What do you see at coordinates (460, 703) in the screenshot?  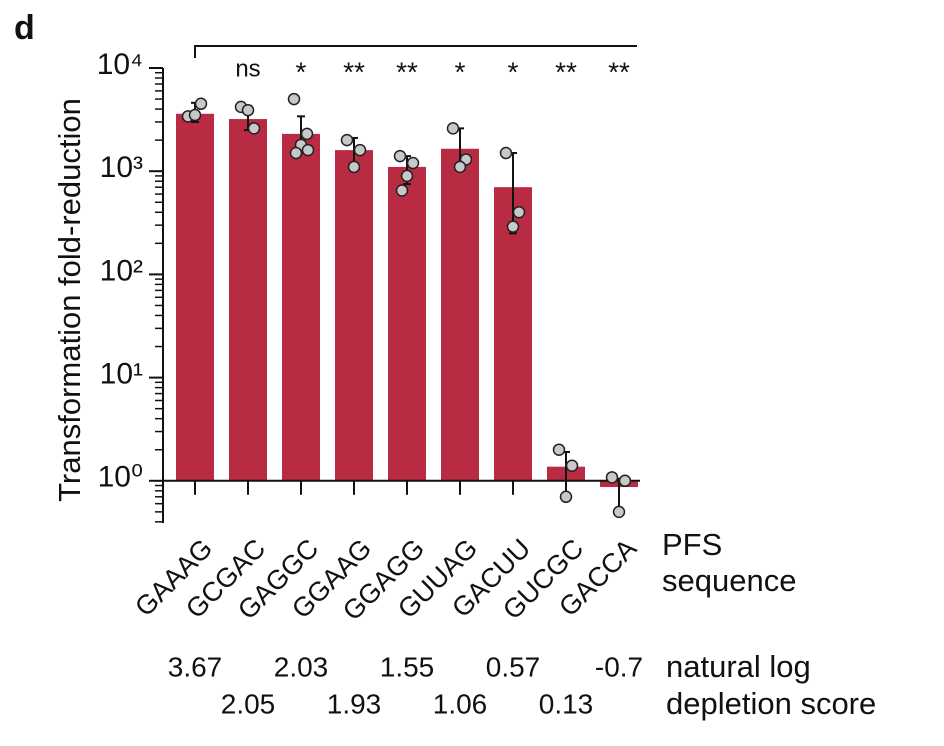 I see `depletion-score: 1.06` at bounding box center [460, 703].